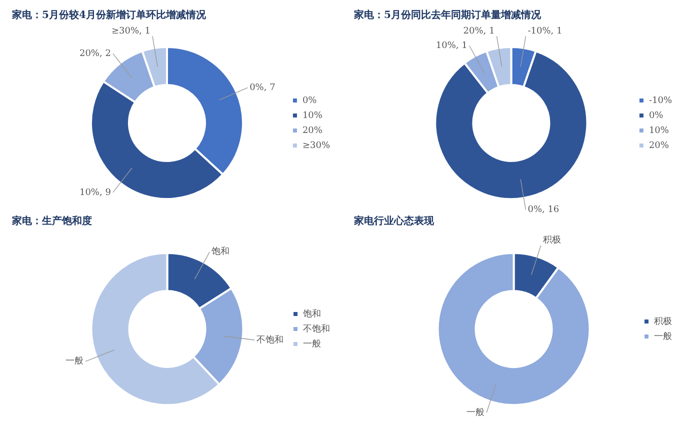  Describe the element at coordinates (52, 221) in the screenshot. I see `chart-title: 家电：生产饱和度` at that location.